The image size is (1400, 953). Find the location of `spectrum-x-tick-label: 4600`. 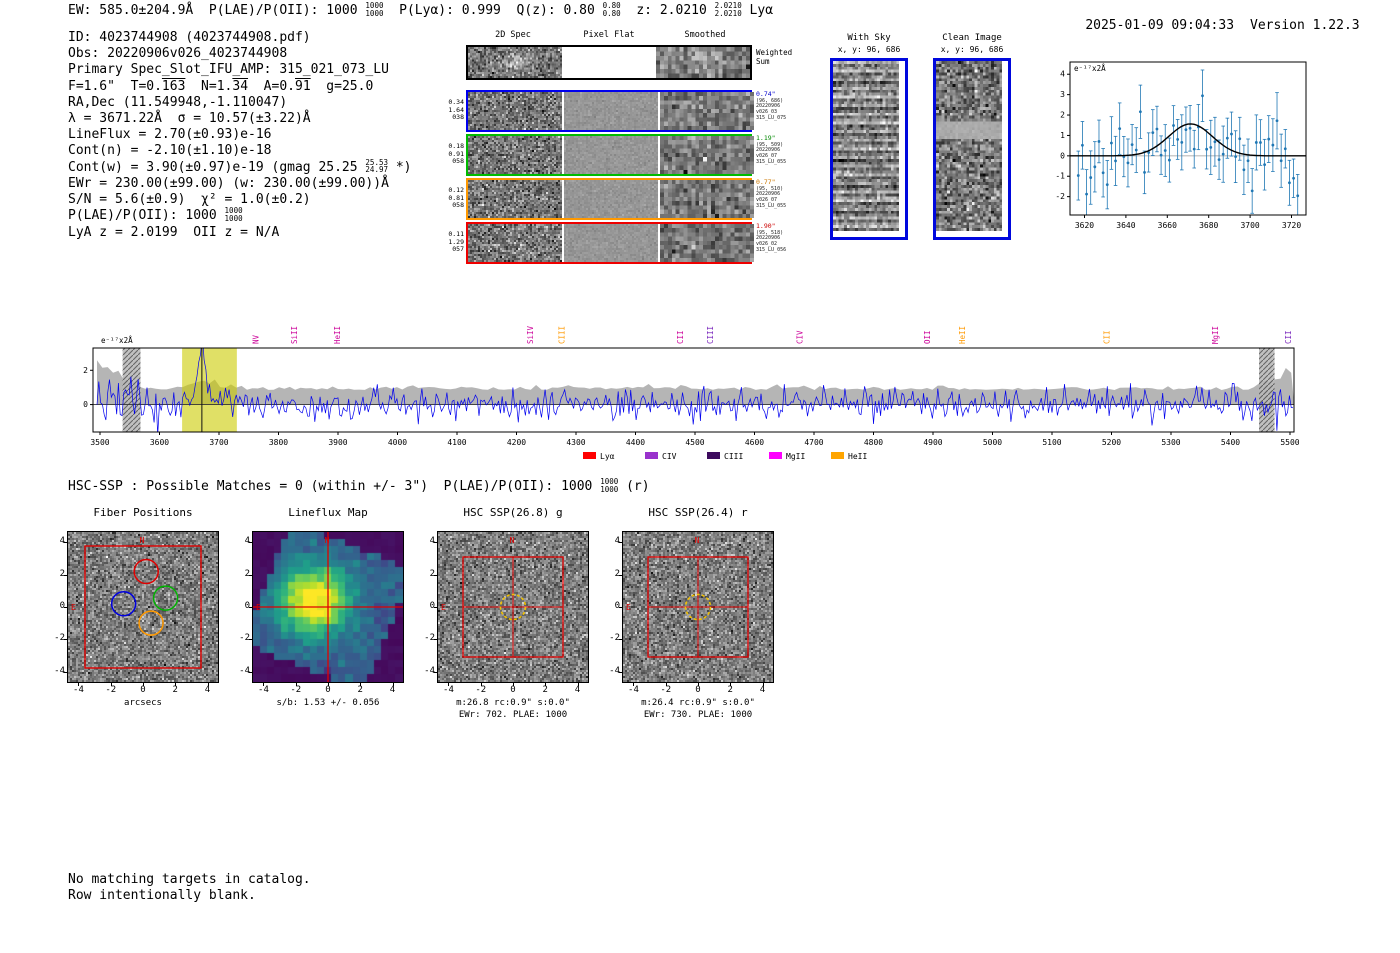

spectrum-x-tick-label: 4600 is located at coordinates (754, 442).